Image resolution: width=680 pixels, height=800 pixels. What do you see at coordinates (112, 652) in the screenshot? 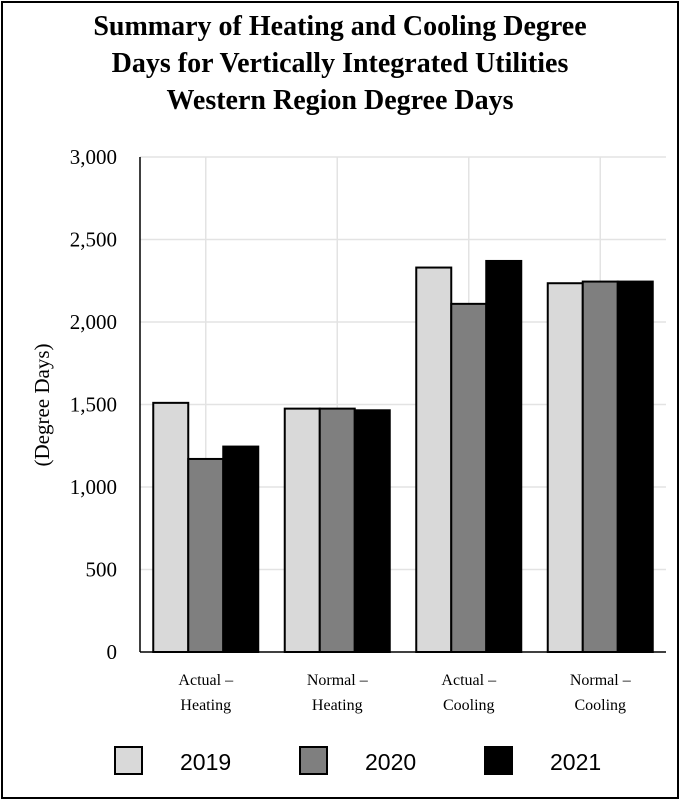
I see `y-tick-label: 0` at bounding box center [112, 652].